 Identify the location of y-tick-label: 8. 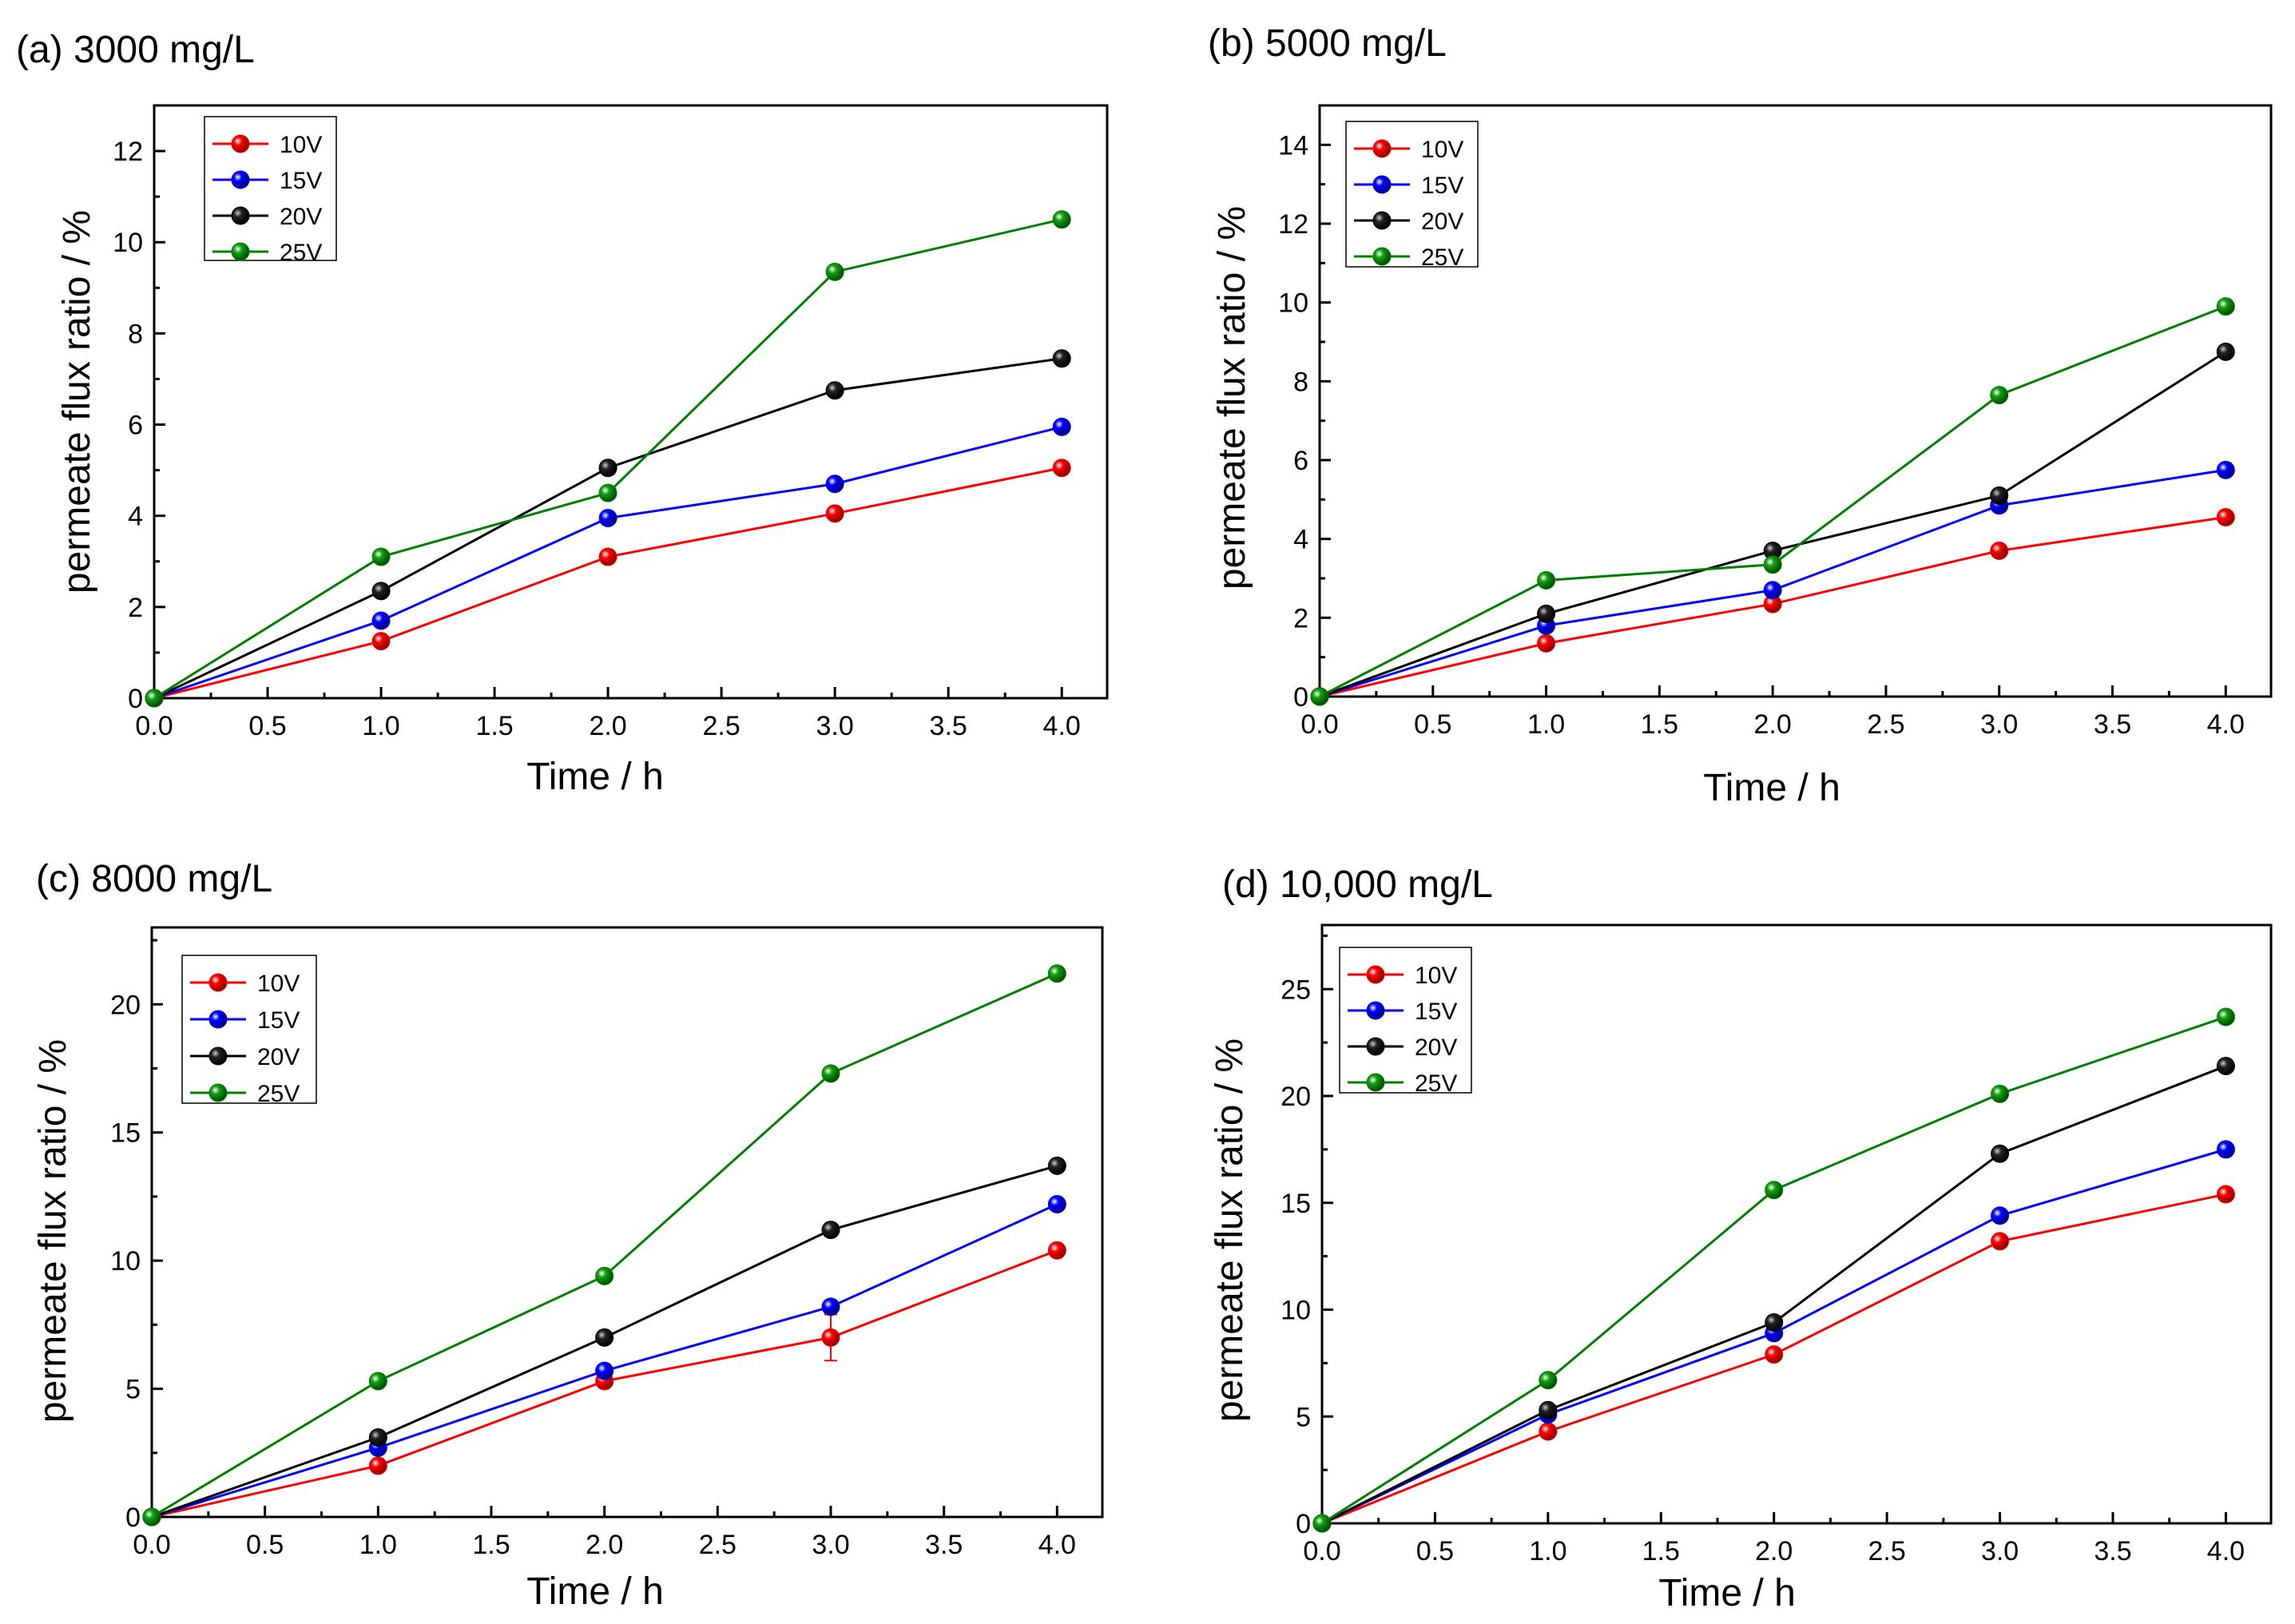
(135, 334).